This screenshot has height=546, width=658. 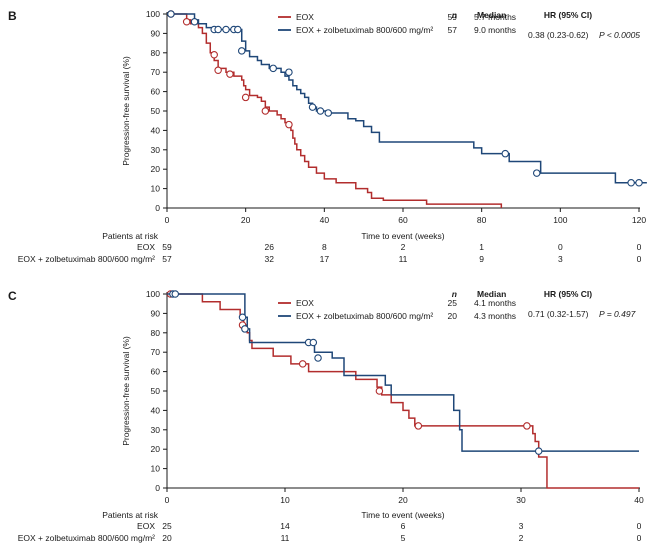 What do you see at coordinates (167, 538) in the screenshot?
I see `risk-count: 20` at bounding box center [167, 538].